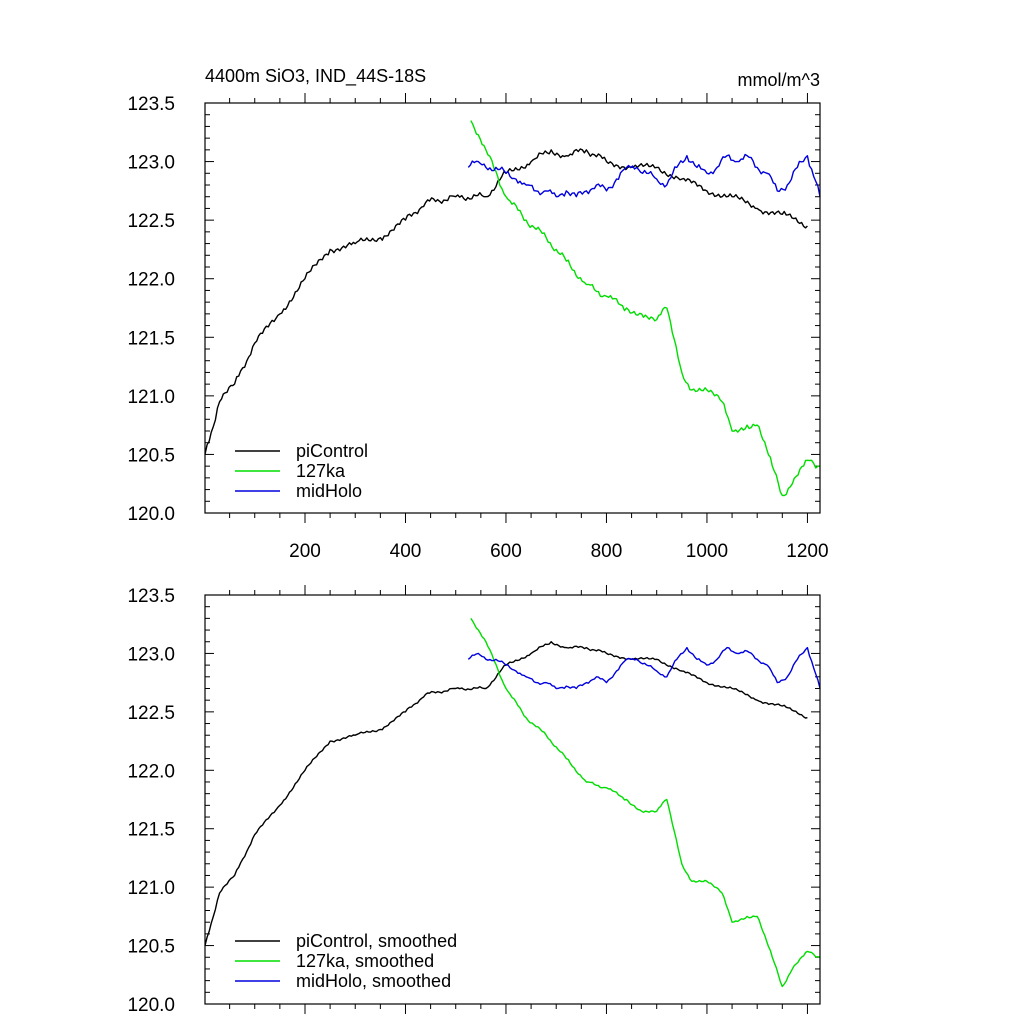 The width and height of the screenshot is (1024, 1024). I want to click on legend-label-127ka: 127ka, so click(321, 471).